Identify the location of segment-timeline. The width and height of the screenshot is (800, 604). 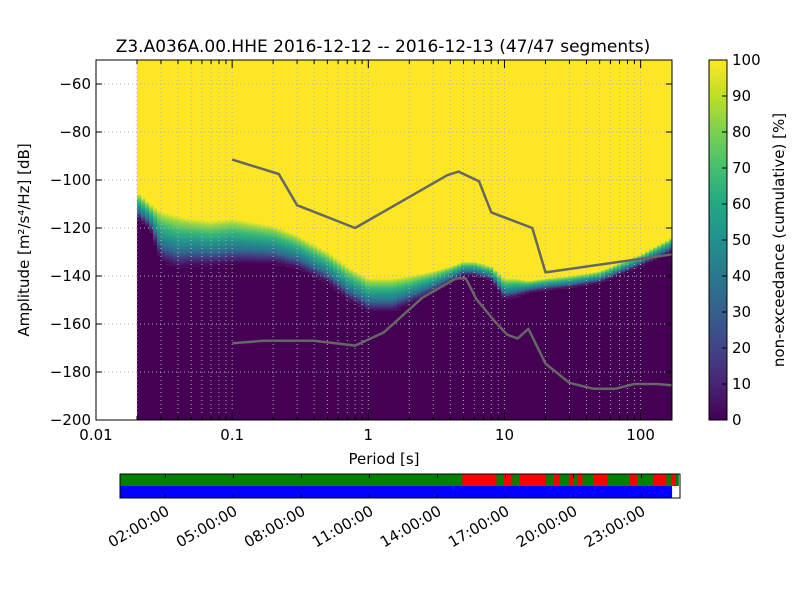
(400, 486).